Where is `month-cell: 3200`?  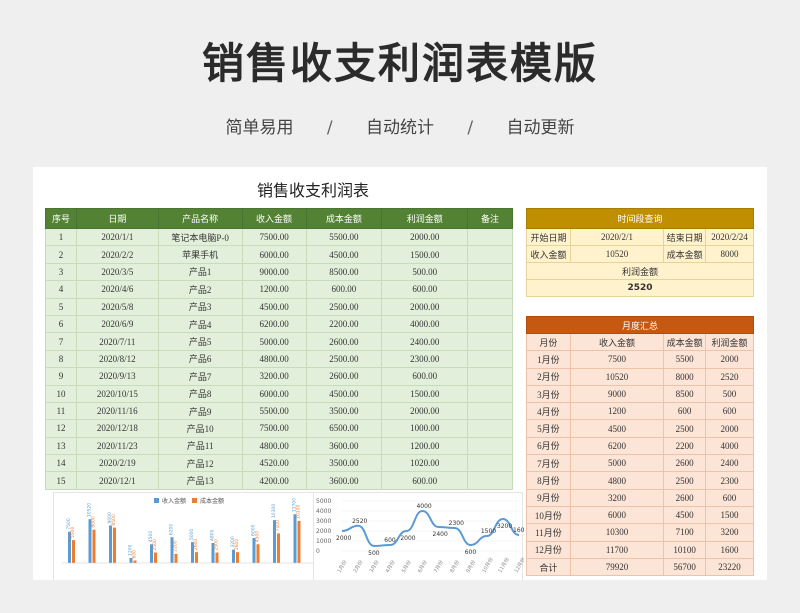 month-cell: 3200 is located at coordinates (617, 497).